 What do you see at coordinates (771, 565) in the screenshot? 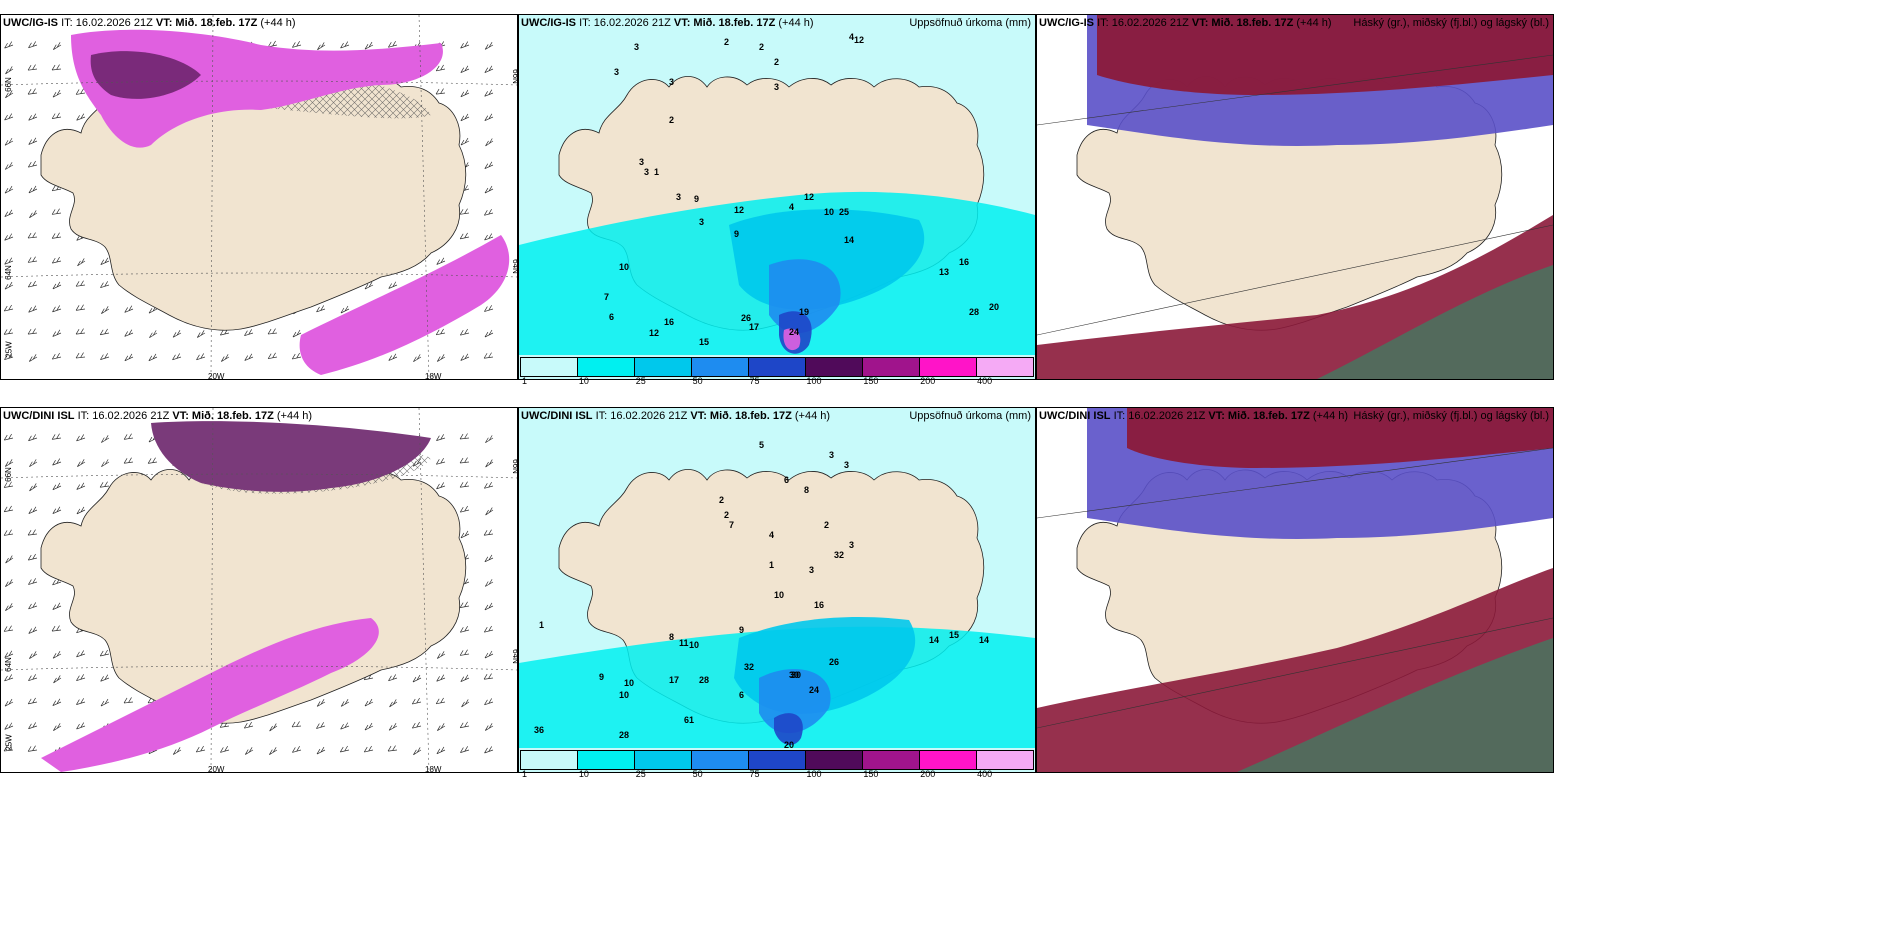
I see `precip-value: 1` at bounding box center [771, 565].